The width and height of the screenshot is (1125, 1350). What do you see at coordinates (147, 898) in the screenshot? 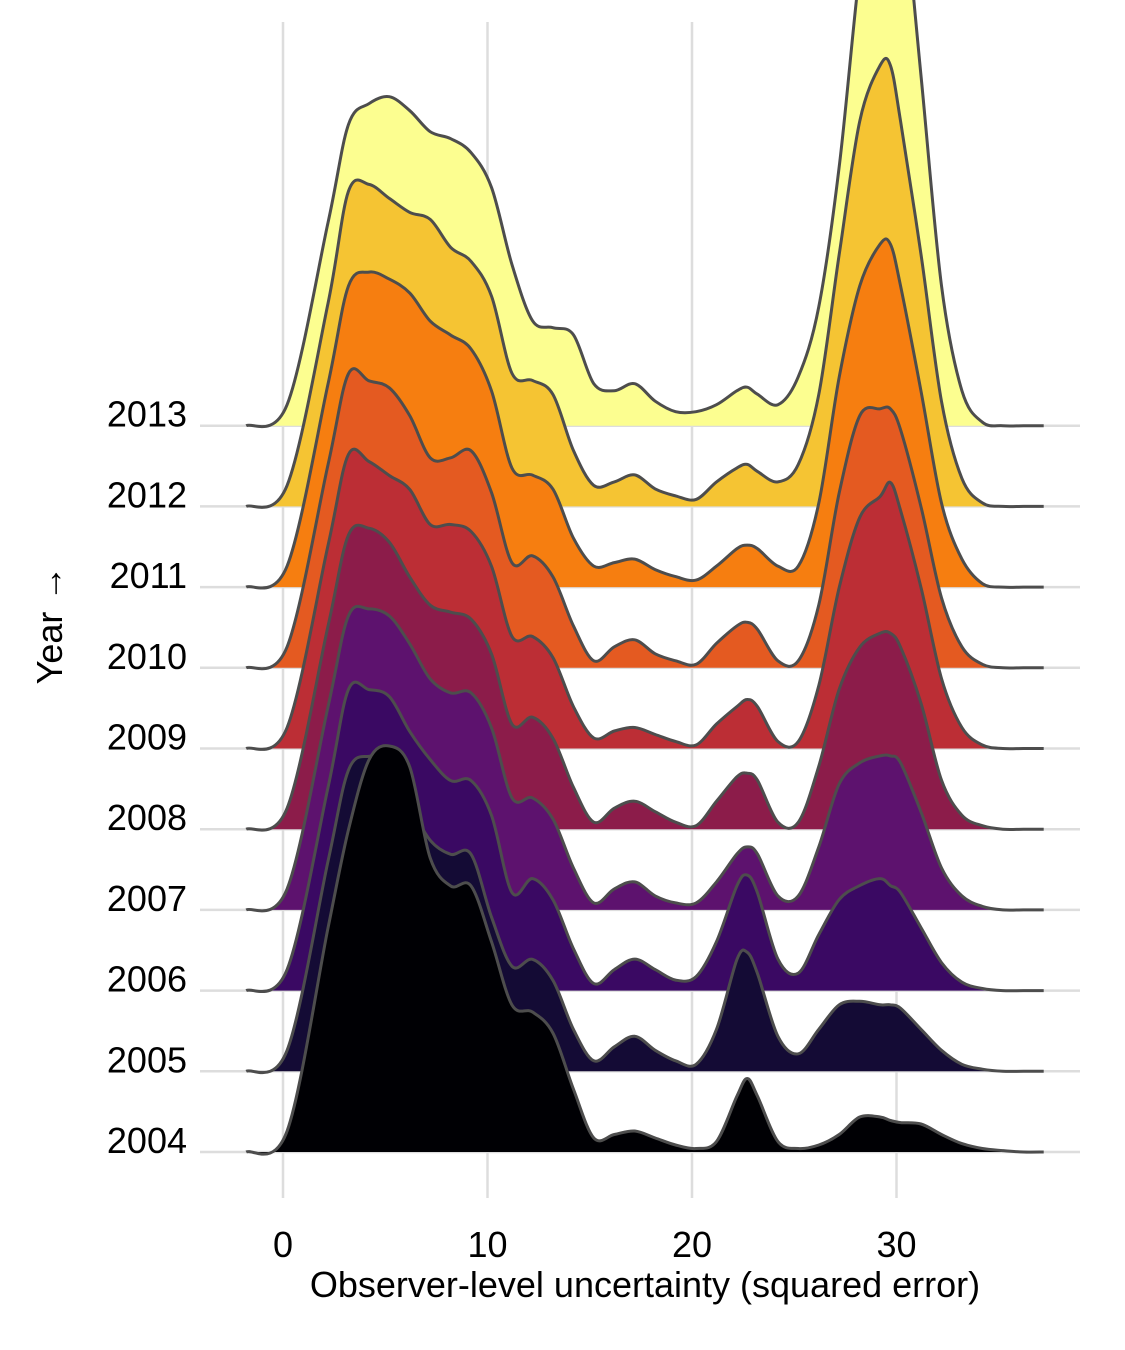
I see `y-tick-label: 2007` at bounding box center [147, 898].